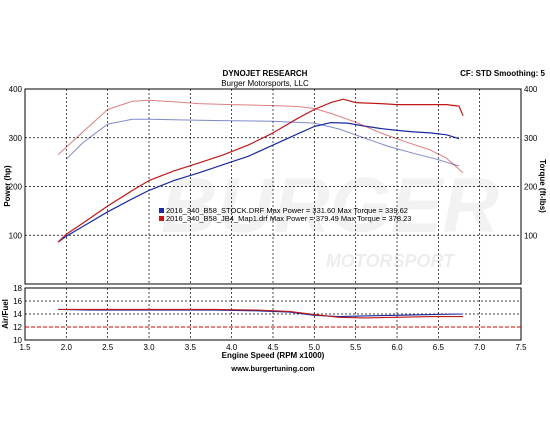 The height and width of the screenshot is (440, 550). I want to click on af-y-tick-label: 12, so click(17, 327).